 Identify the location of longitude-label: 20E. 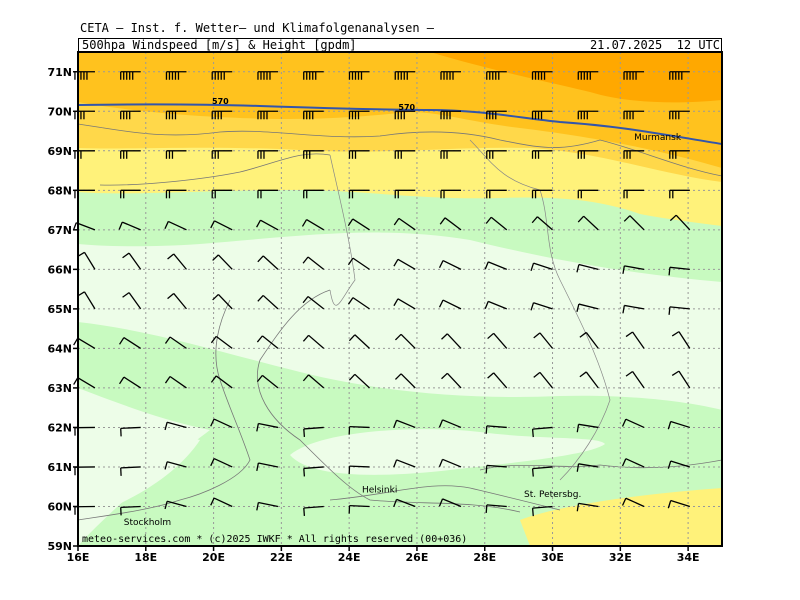
(213, 557).